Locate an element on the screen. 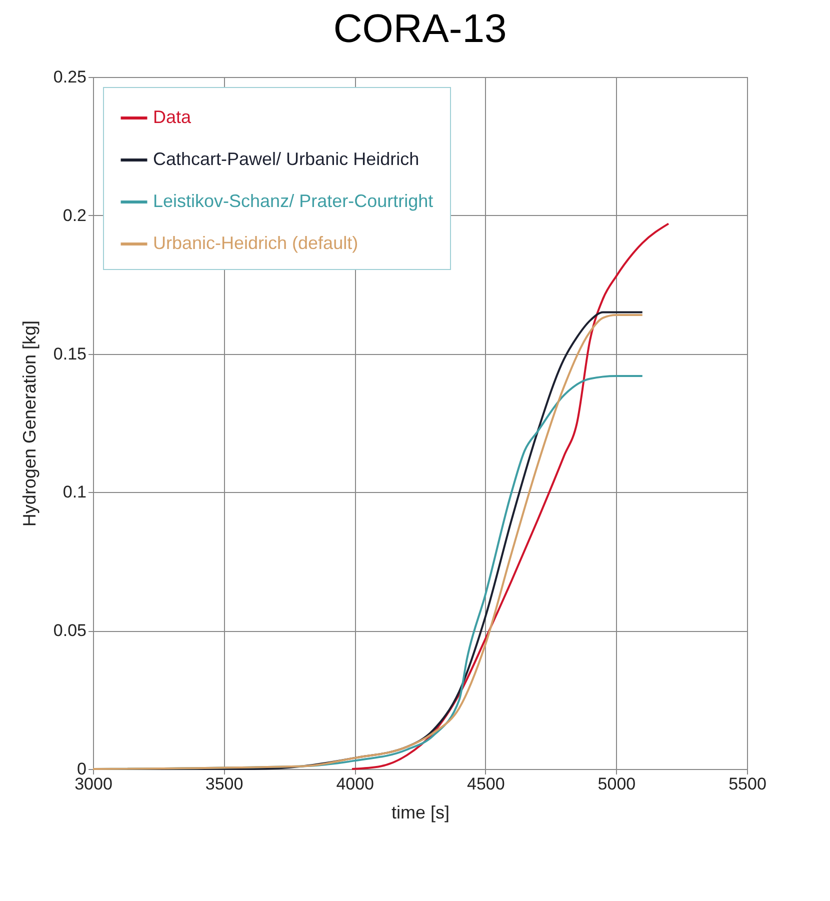 This screenshot has width=830, height=901. y-tick-label: 0.1 is located at coordinates (74, 492).